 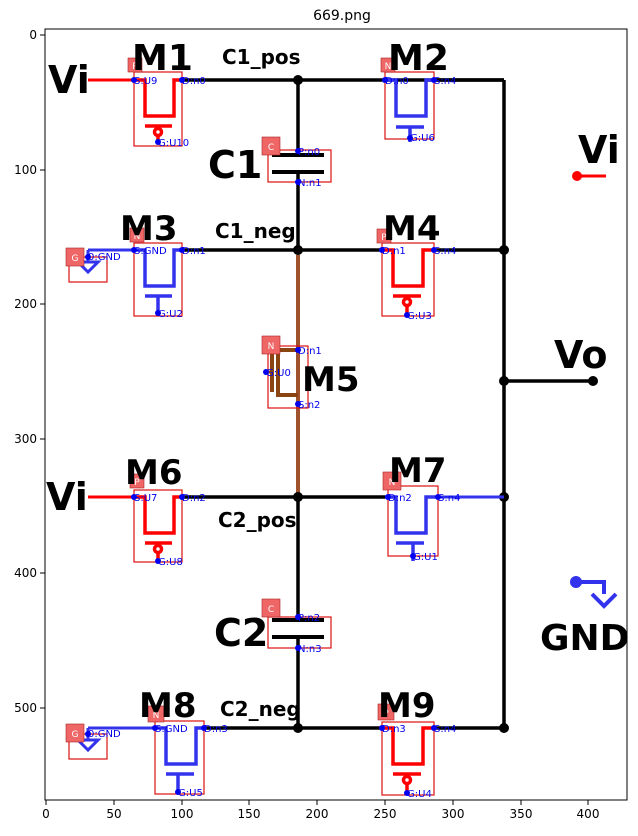 What do you see at coordinates (594, 592) in the screenshot?
I see `gnd-legend-icon` at bounding box center [594, 592].